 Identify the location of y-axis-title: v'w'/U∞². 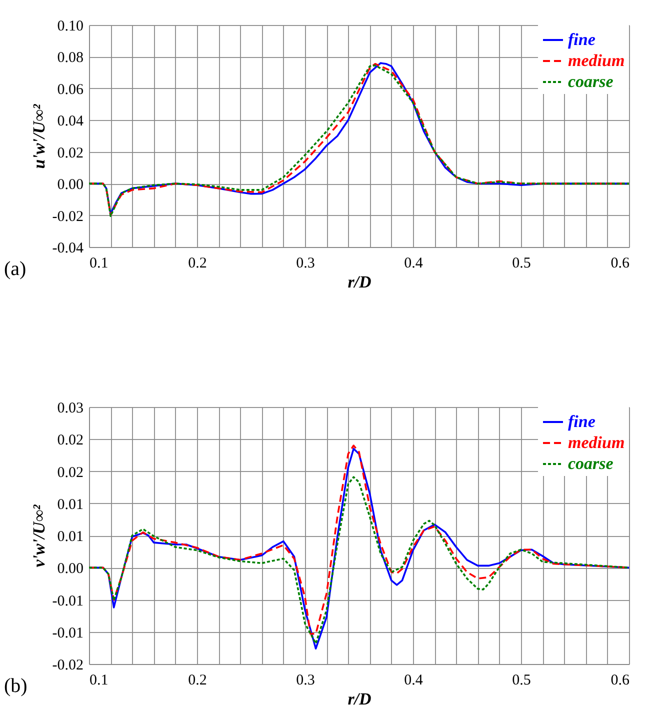
(38, 536).